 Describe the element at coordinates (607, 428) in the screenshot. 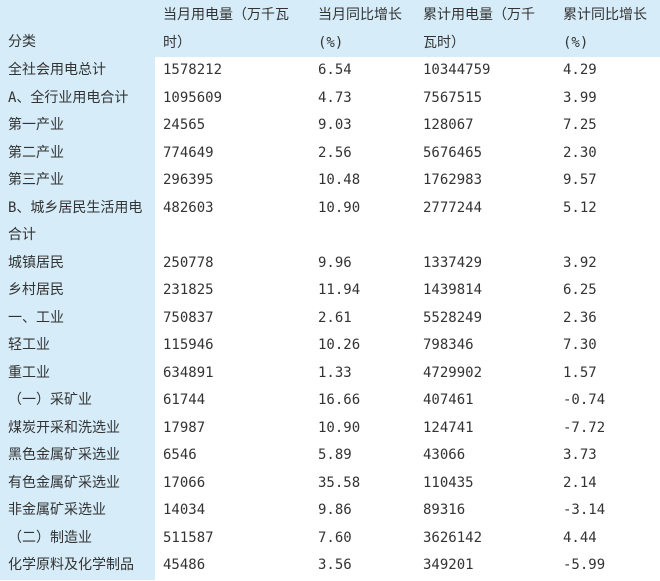

I see `cumulative-yoy-growth-cell: -7.72` at that location.